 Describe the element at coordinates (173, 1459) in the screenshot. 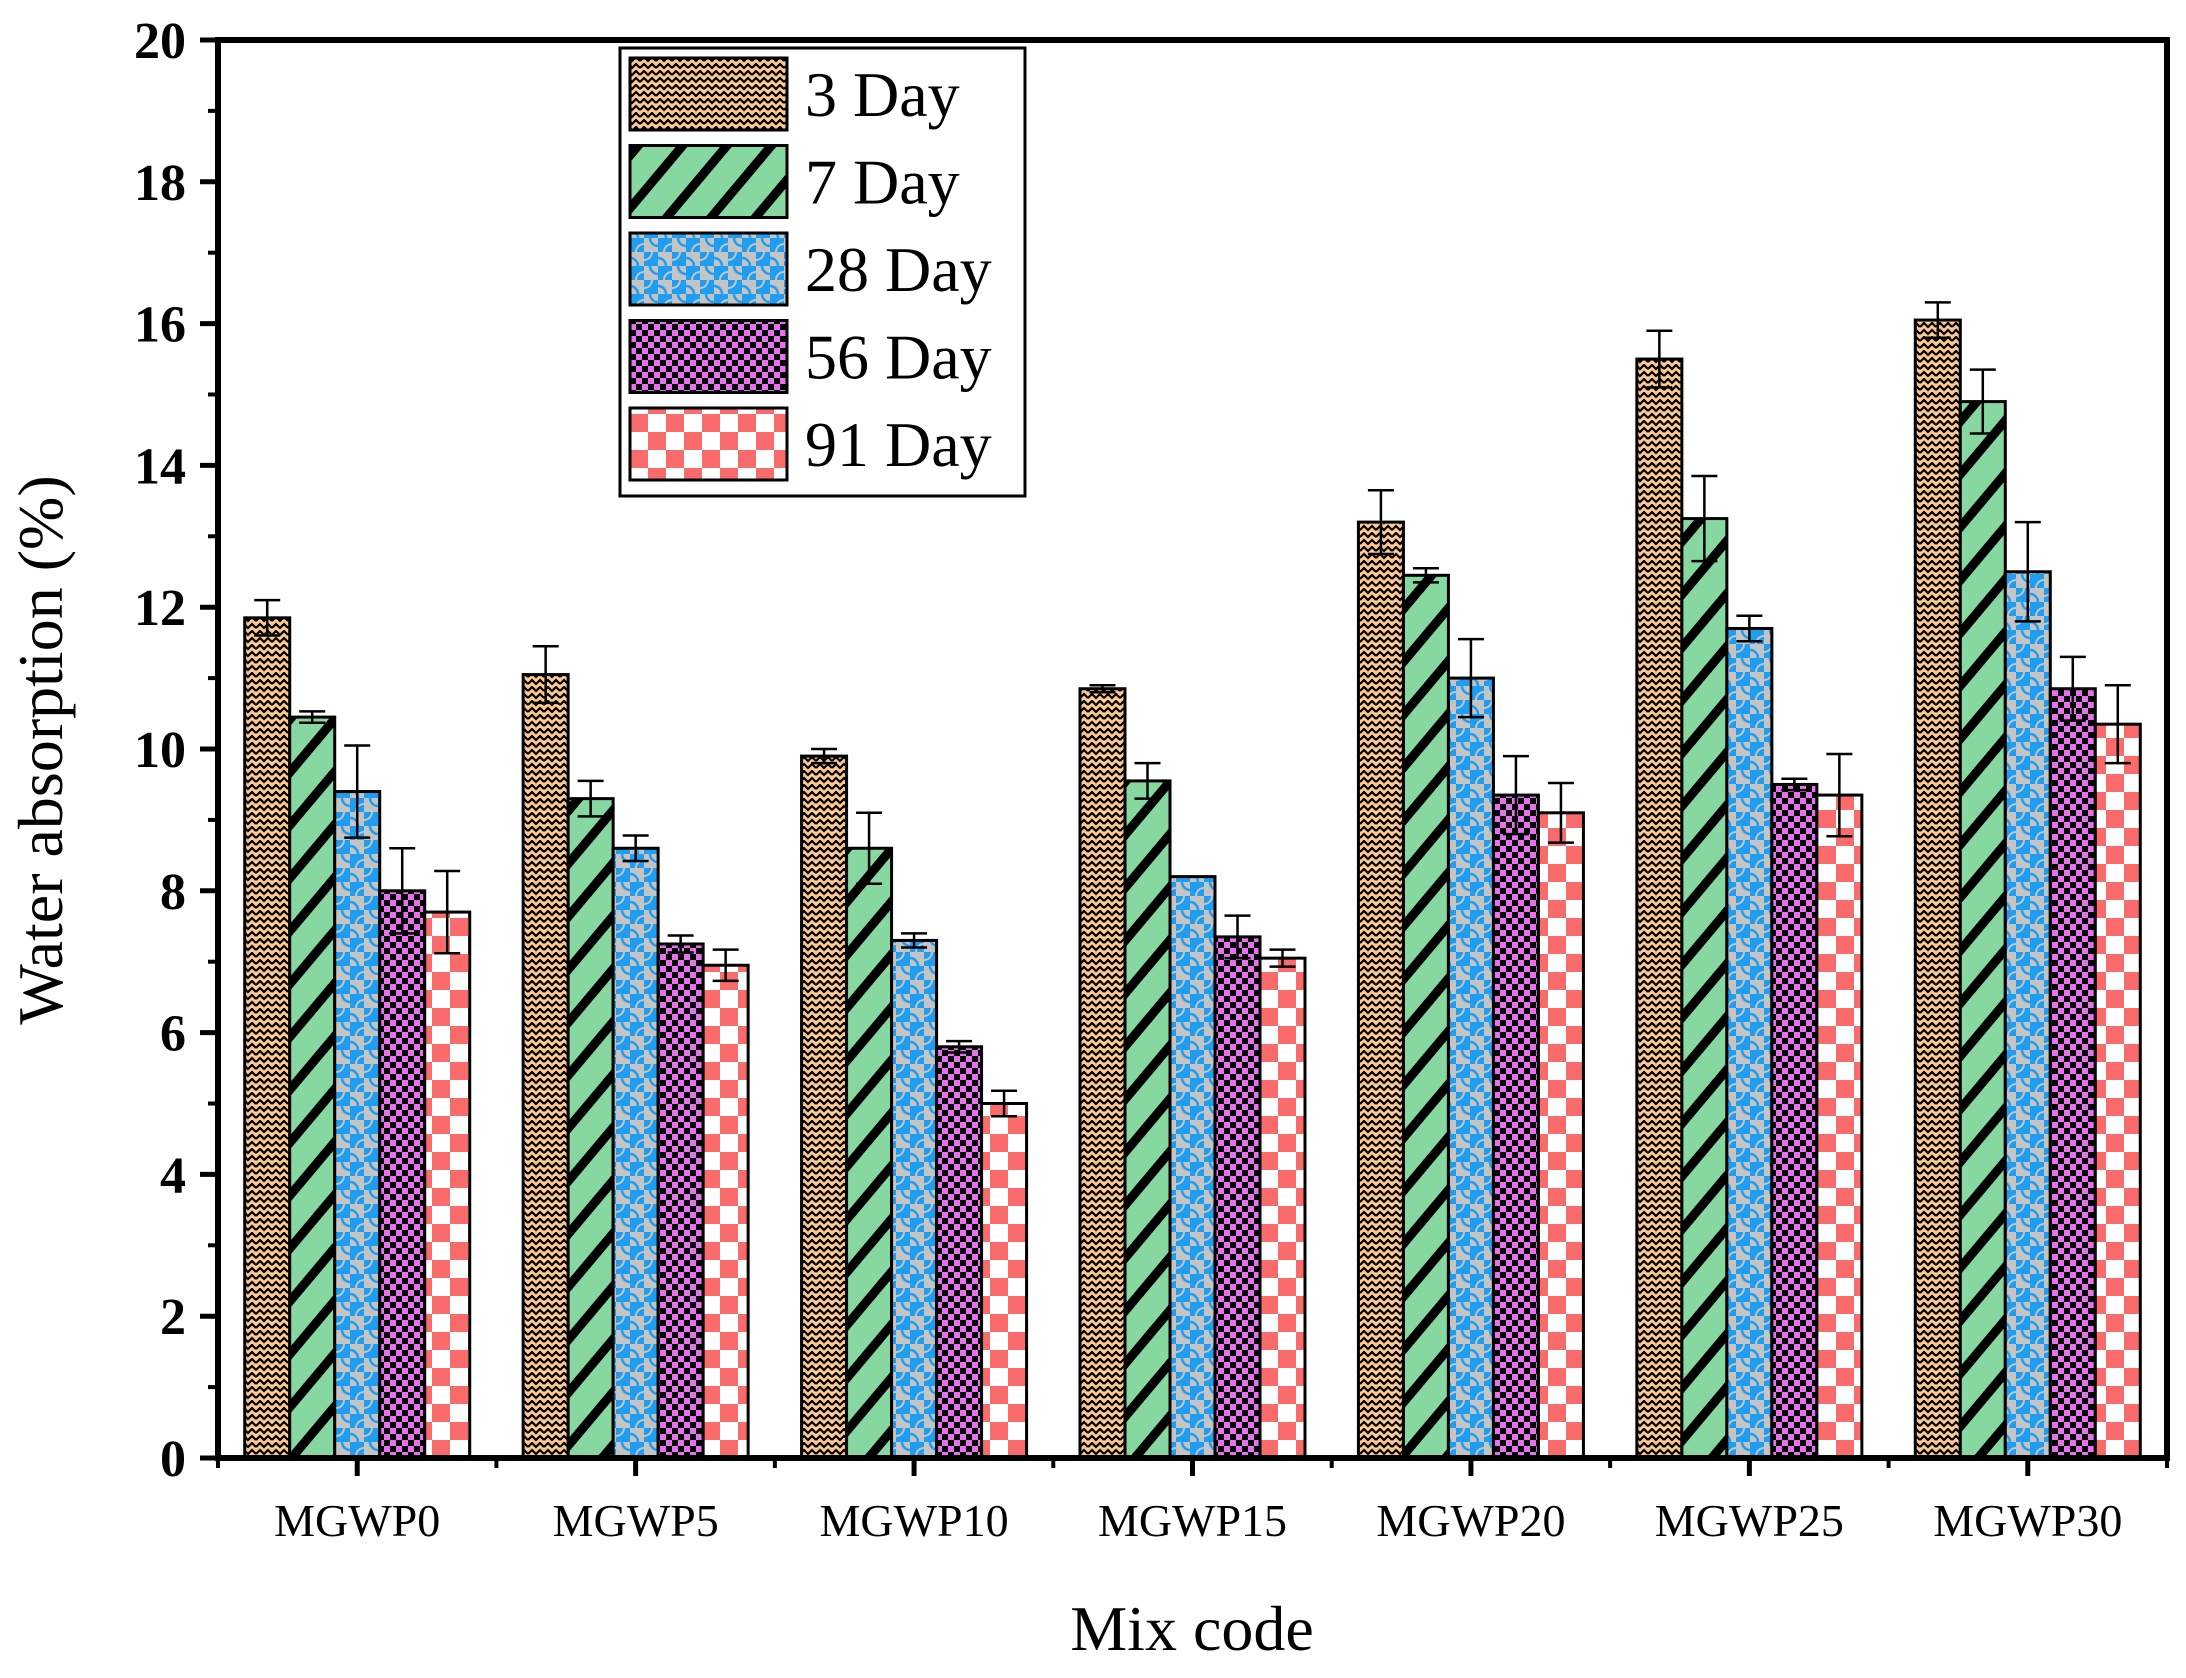

I see `y-tick-label: 0` at that location.